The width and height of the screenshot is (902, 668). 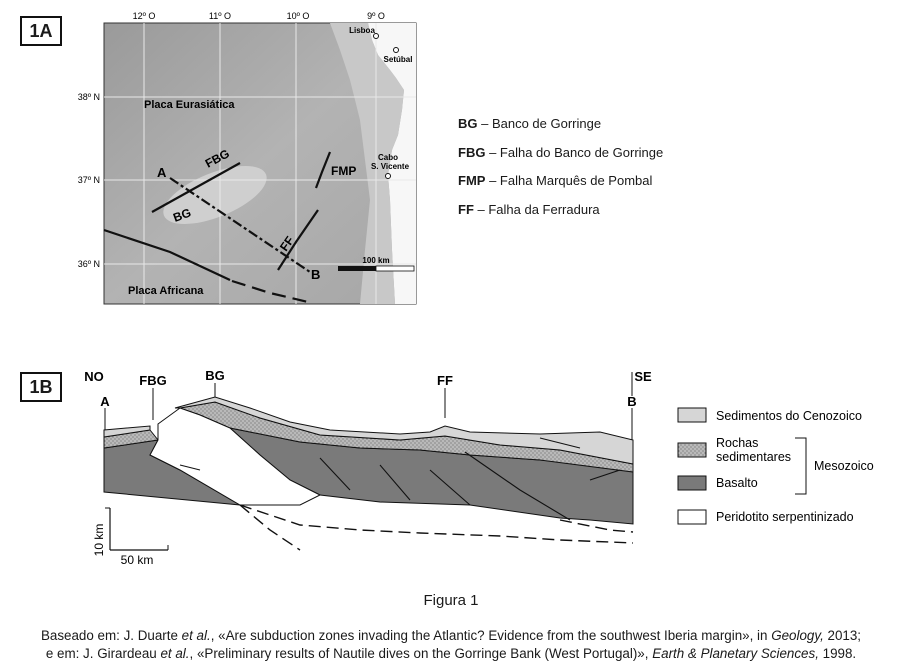 I want to click on section-b-label: B, so click(x=631, y=401).